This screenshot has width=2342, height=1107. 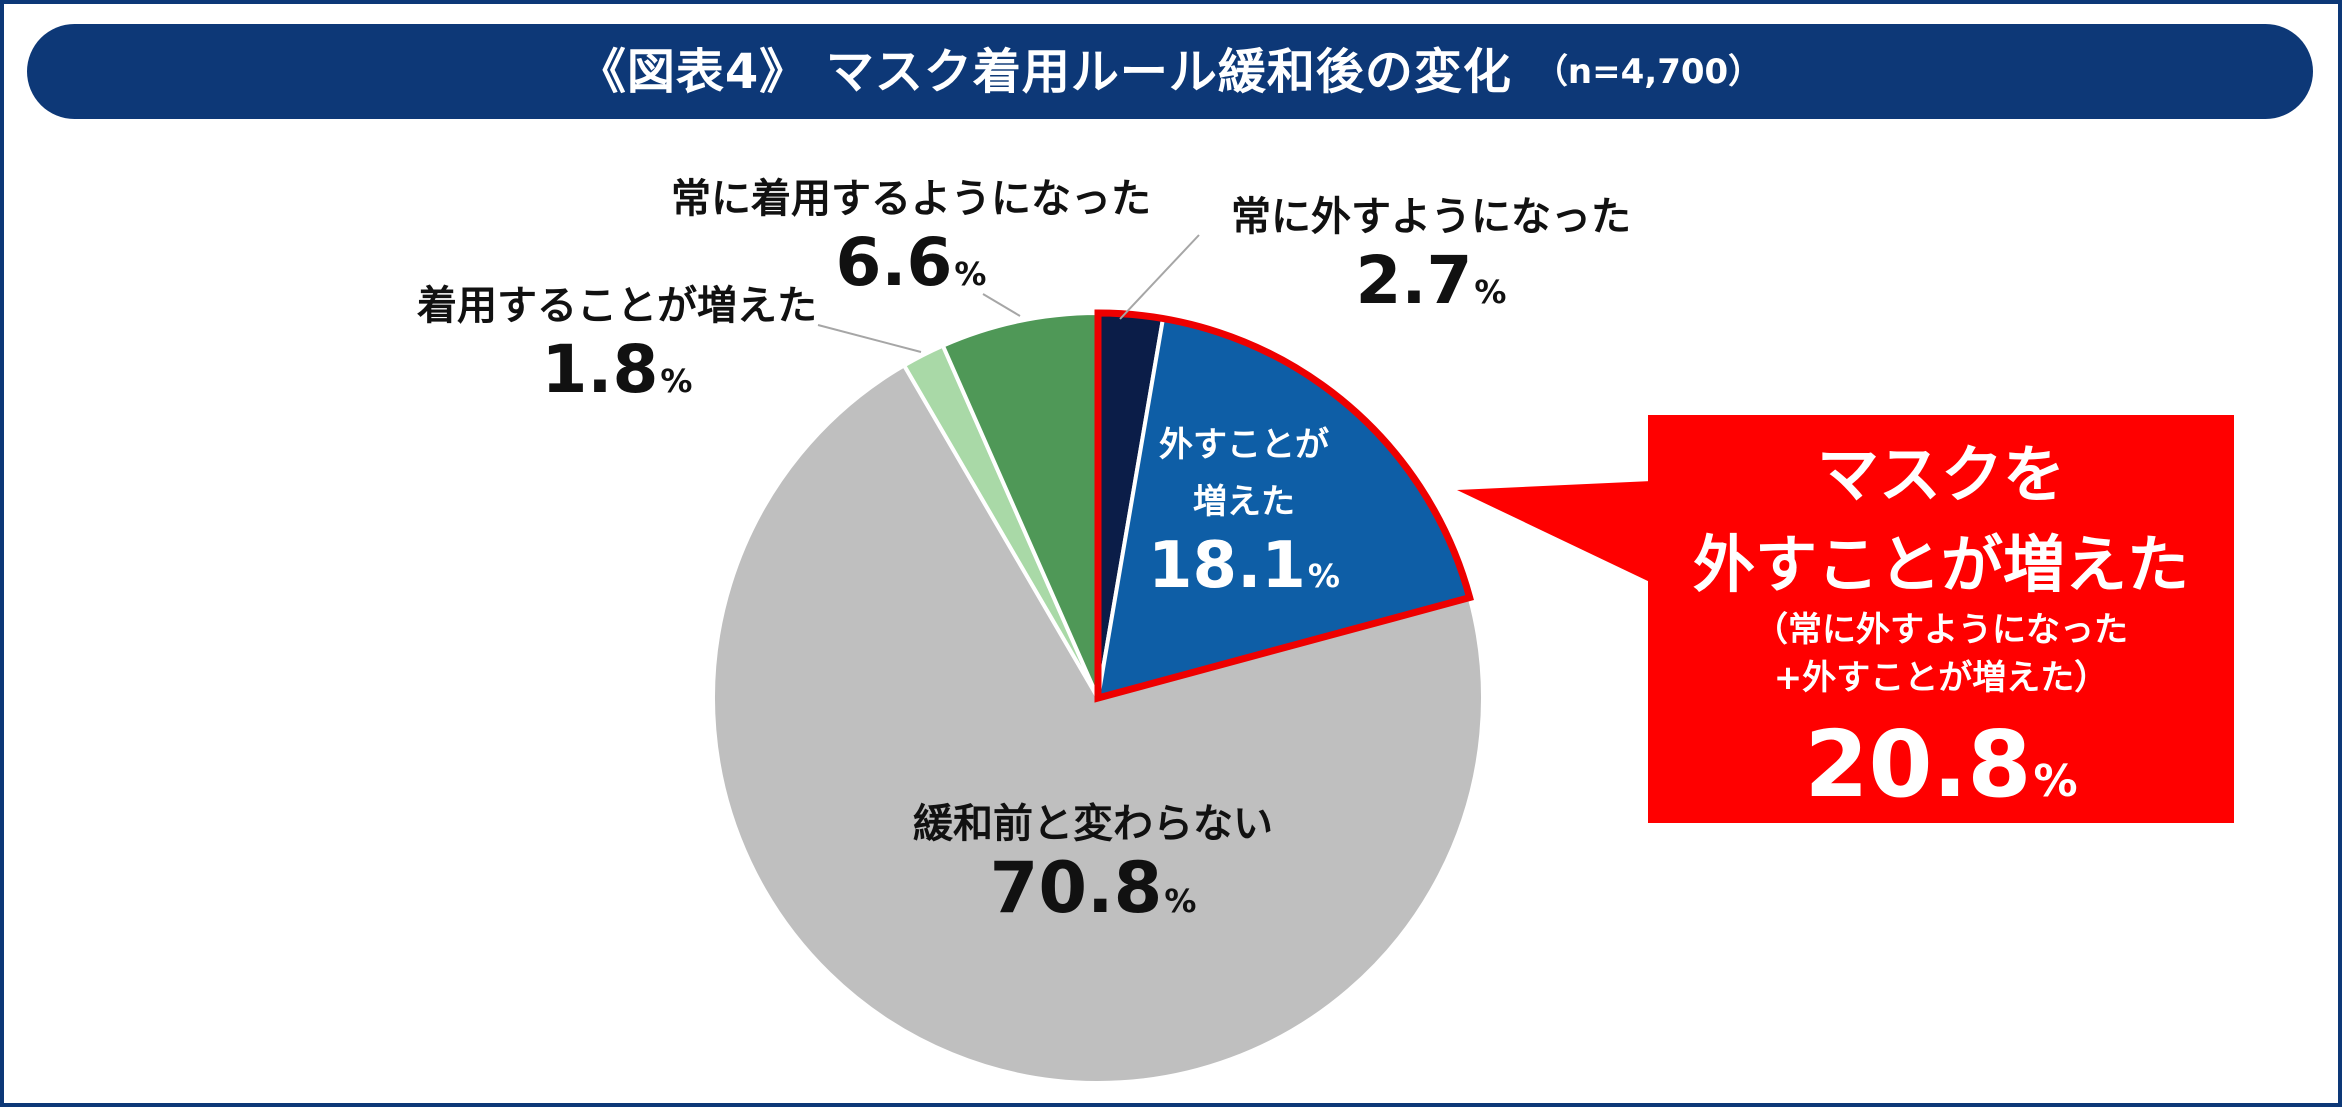 What do you see at coordinates (1159, 277) in the screenshot?
I see `leader-line-always-remove` at bounding box center [1159, 277].